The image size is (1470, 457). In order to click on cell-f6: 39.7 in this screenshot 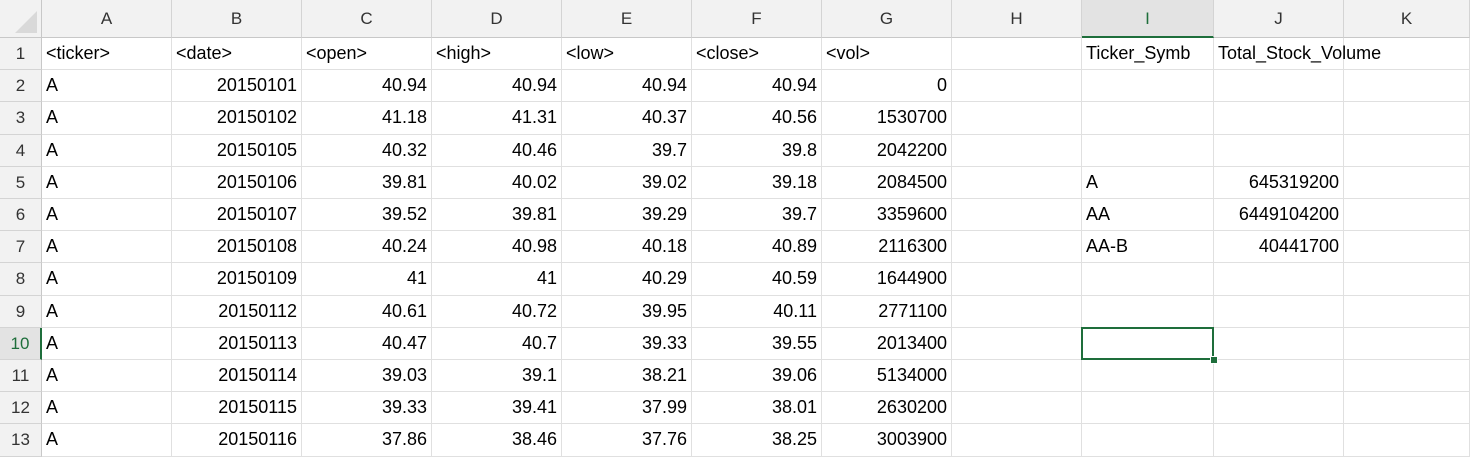, I will do `click(757, 215)`.